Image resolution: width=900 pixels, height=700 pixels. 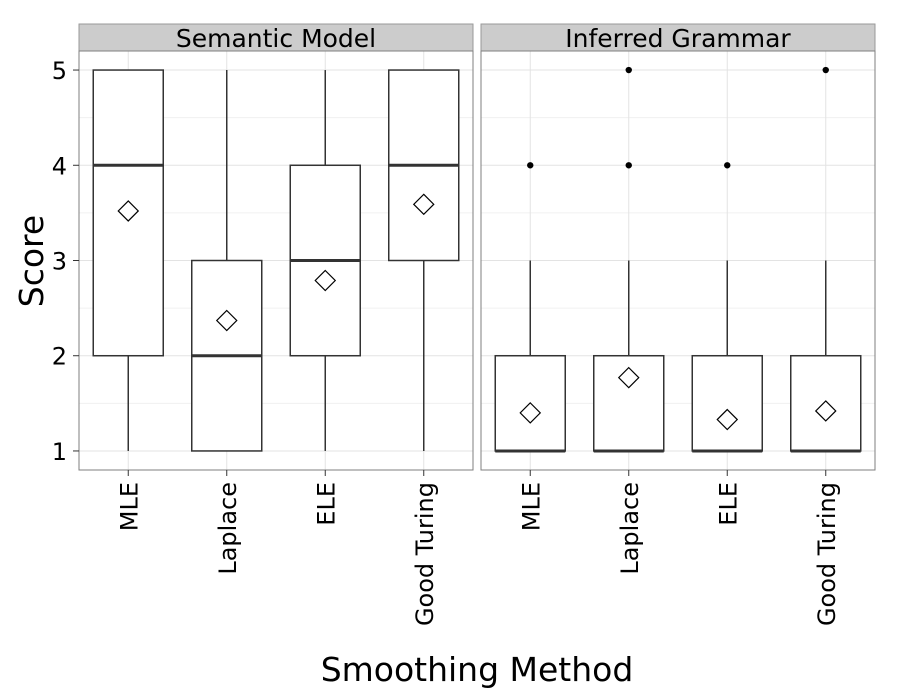 I want to click on facet-strip, so click(x=276, y=37).